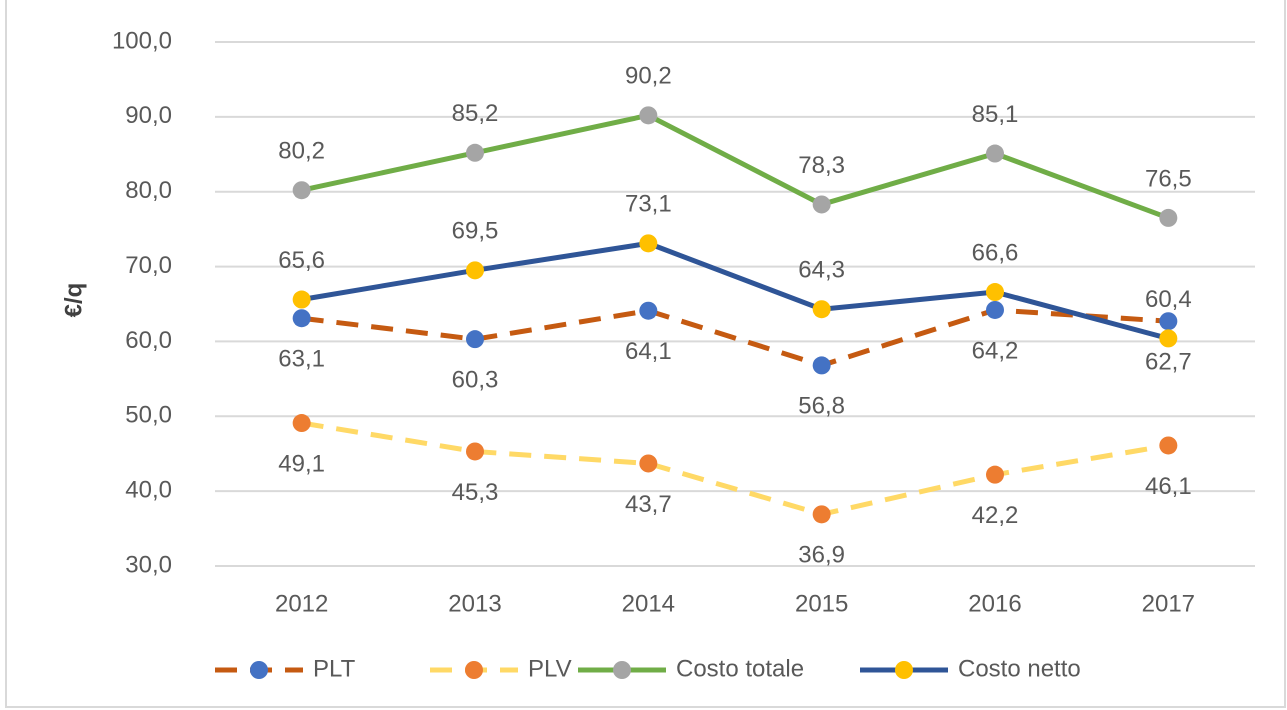  Describe the element at coordinates (740, 668) in the screenshot. I see `legend-label: Costo totale` at that location.